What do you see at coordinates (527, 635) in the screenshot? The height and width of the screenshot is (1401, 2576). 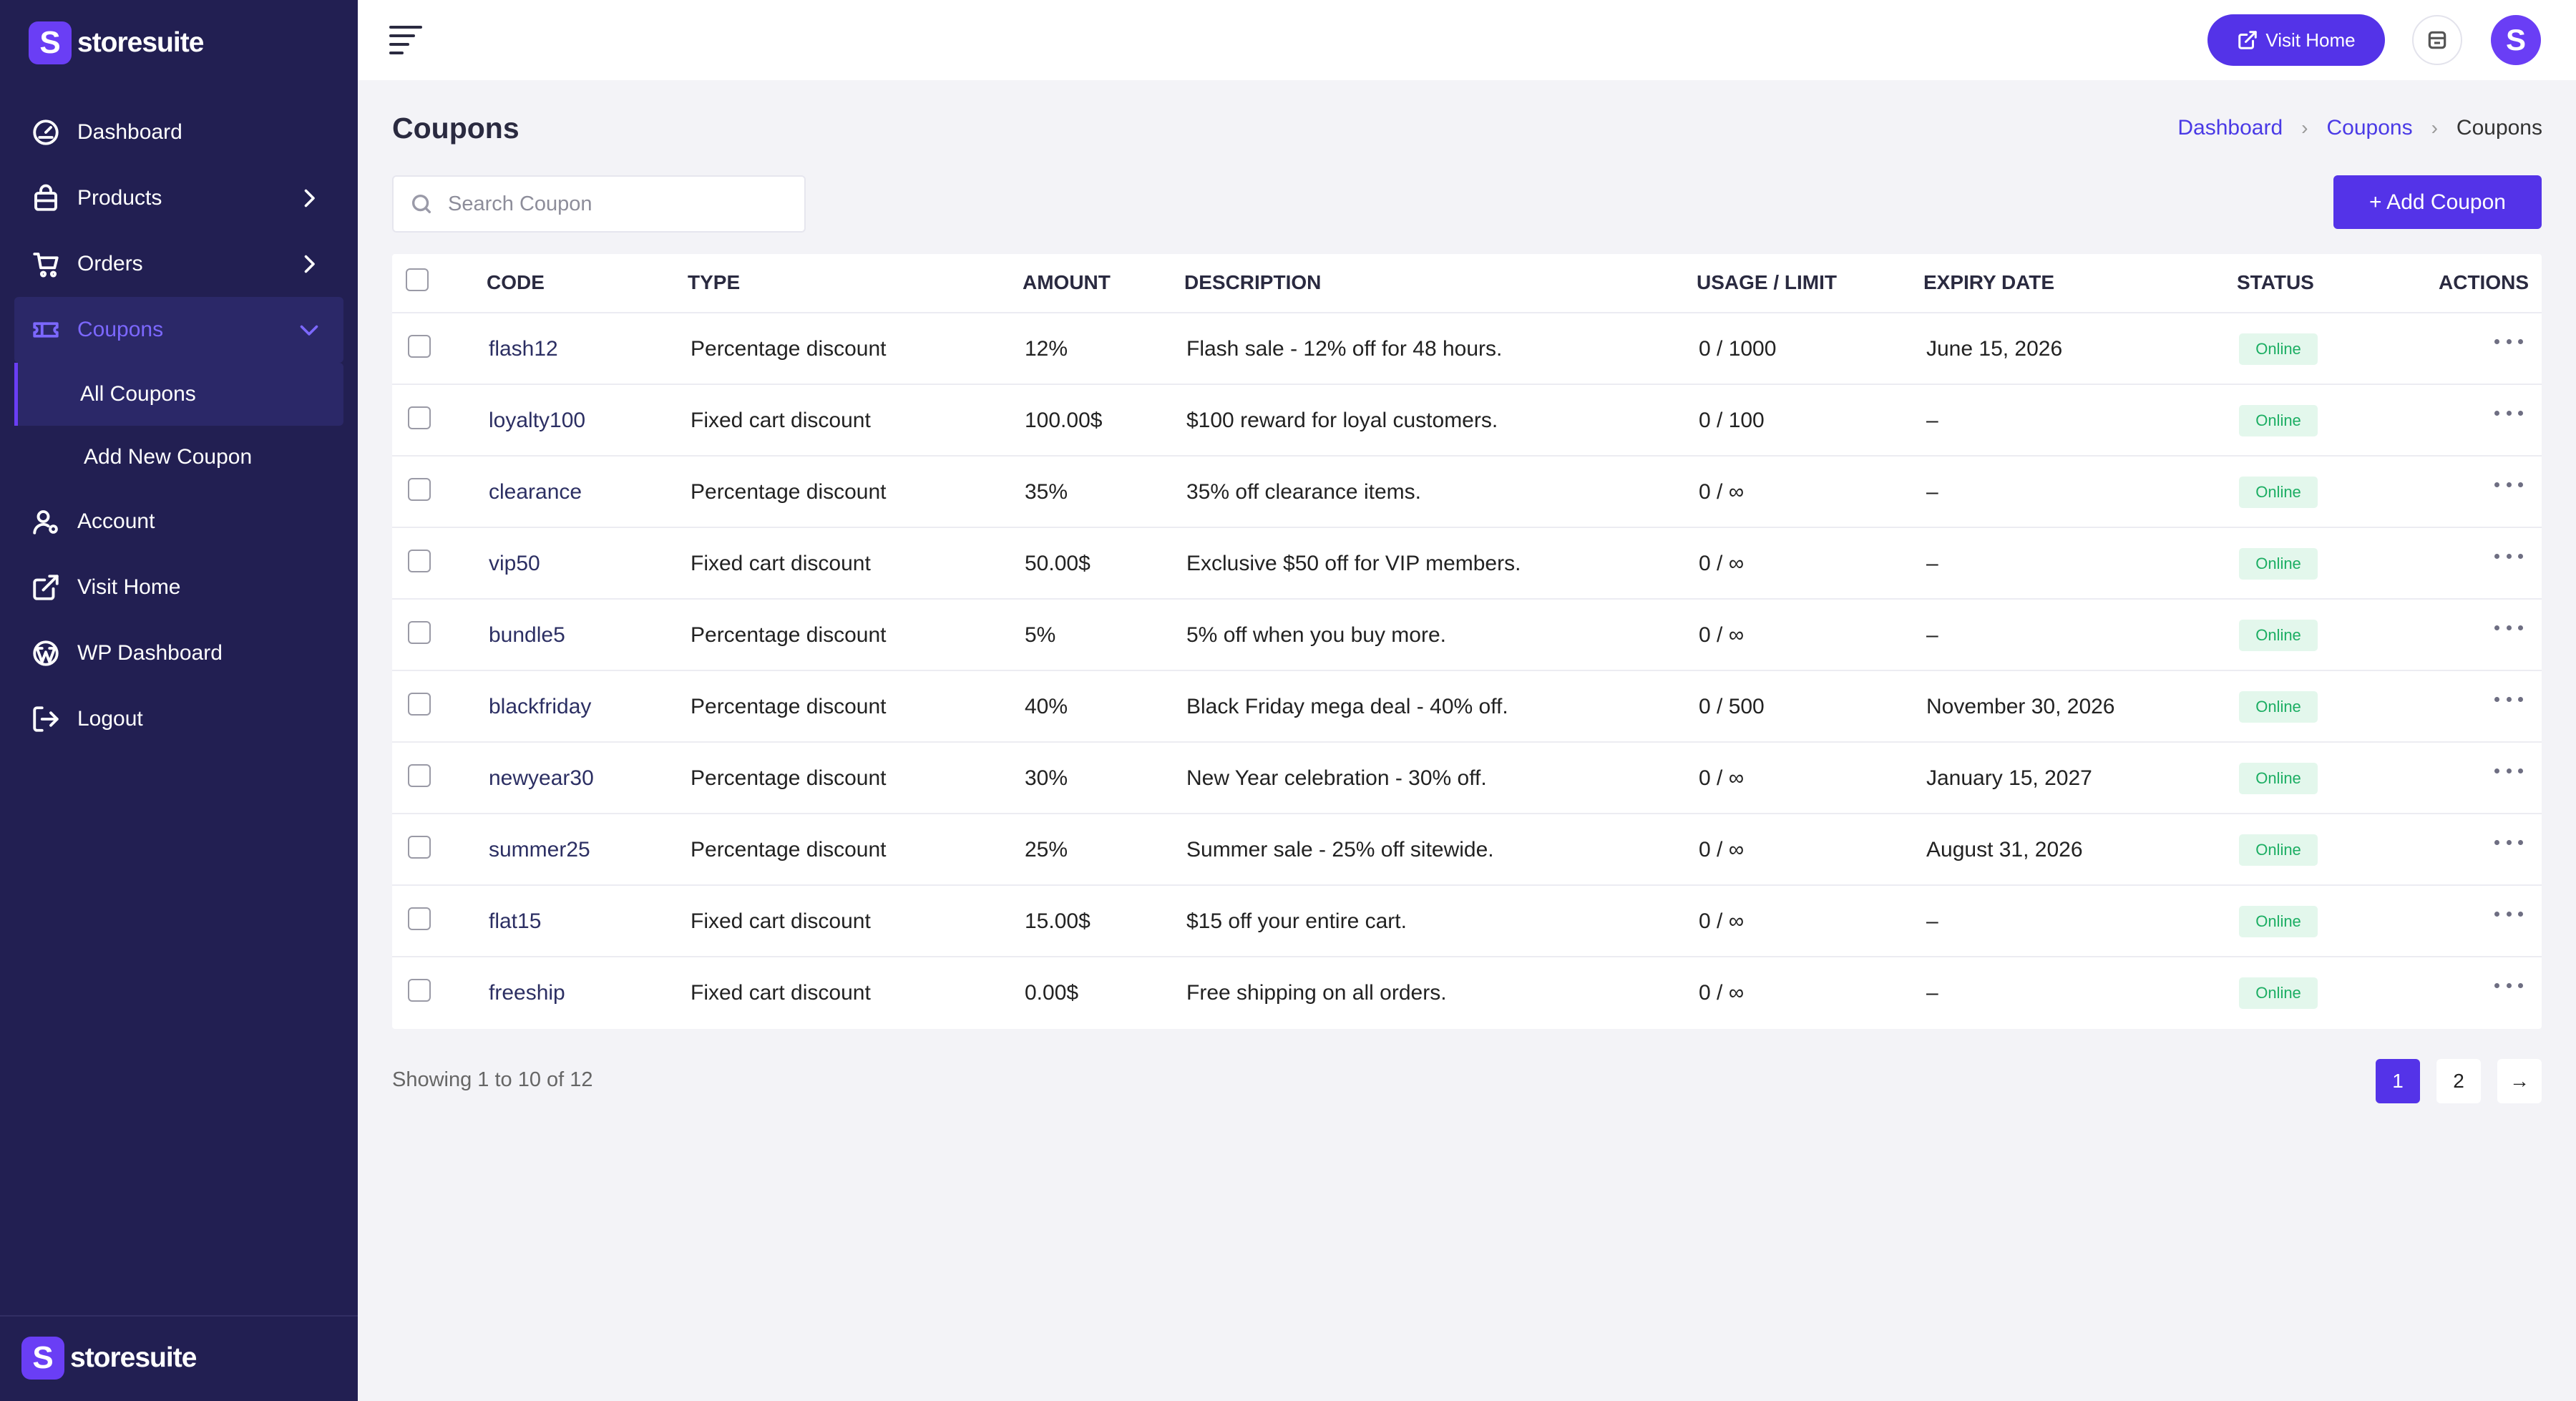 I see `coupon-code-link: bundle5` at bounding box center [527, 635].